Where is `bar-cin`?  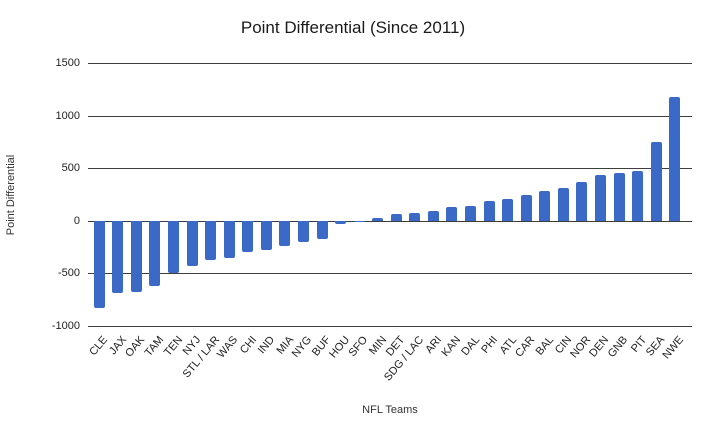 bar-cin is located at coordinates (563, 204).